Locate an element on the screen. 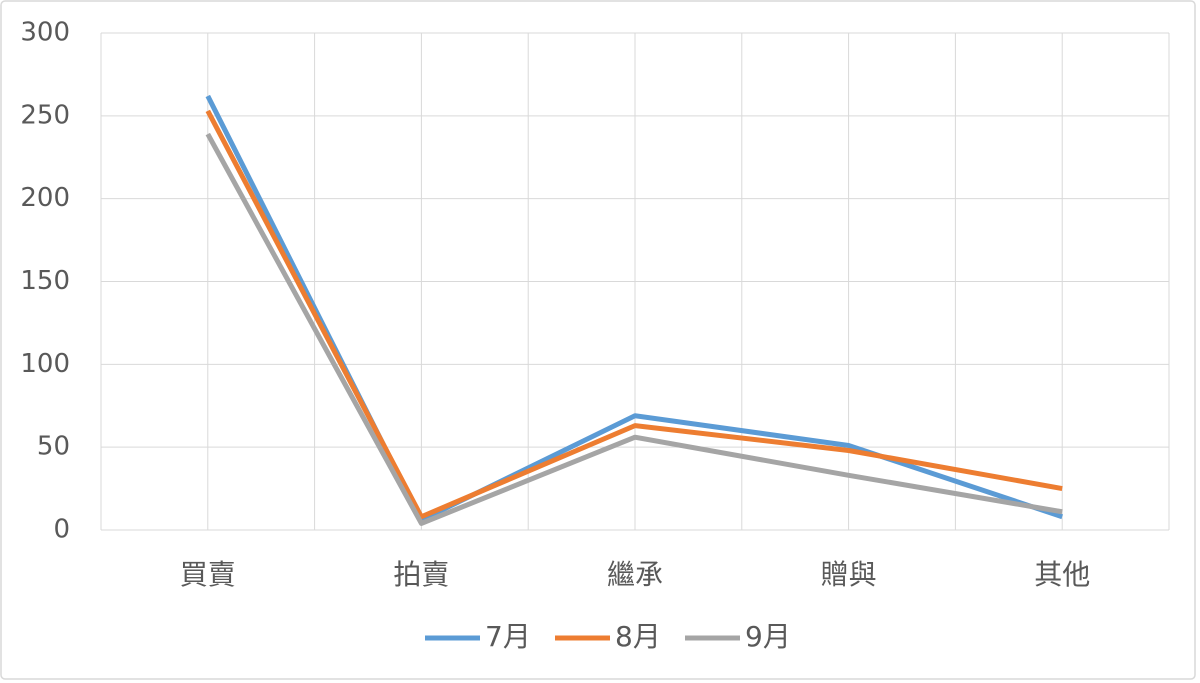 The height and width of the screenshot is (683, 1200). x-tick-label: 贈與 is located at coordinates (849, 574).